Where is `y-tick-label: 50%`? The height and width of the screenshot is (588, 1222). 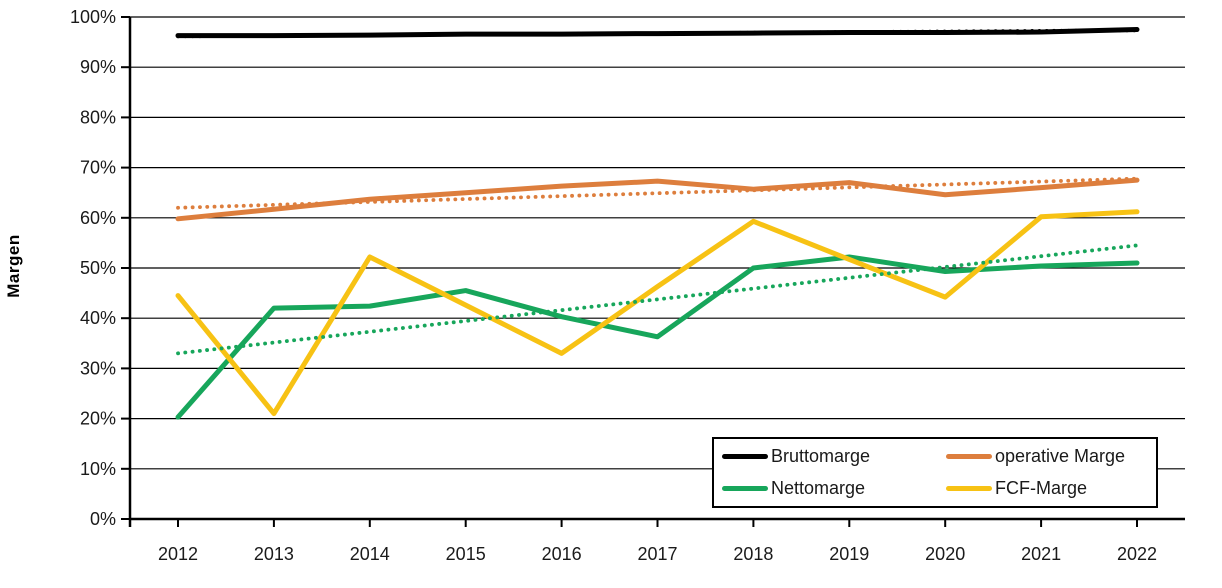
y-tick-label: 50% is located at coordinates (98, 268).